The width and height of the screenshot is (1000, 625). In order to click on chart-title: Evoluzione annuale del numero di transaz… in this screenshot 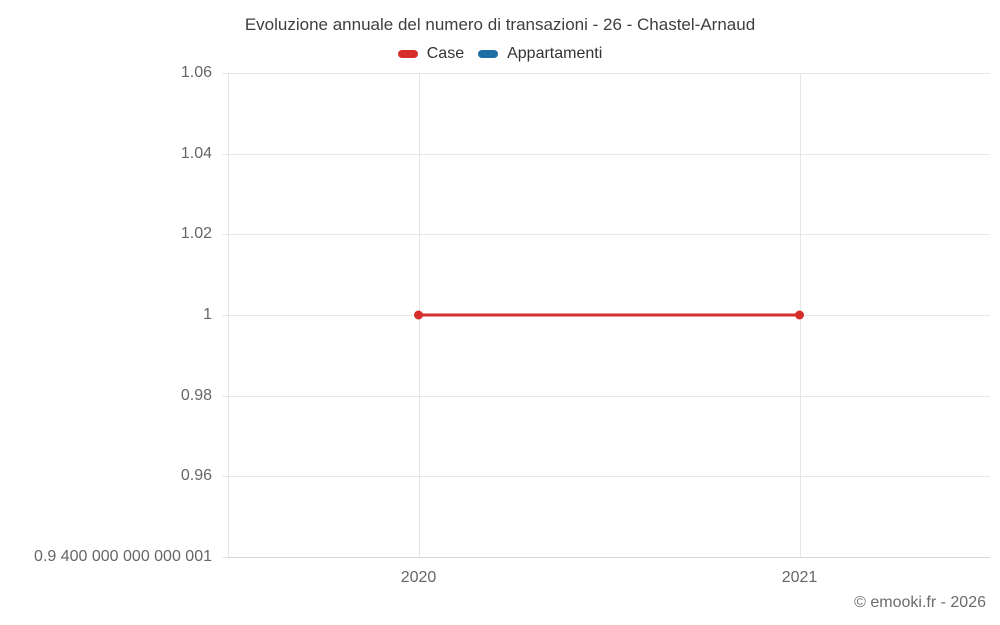, I will do `click(500, 24)`.